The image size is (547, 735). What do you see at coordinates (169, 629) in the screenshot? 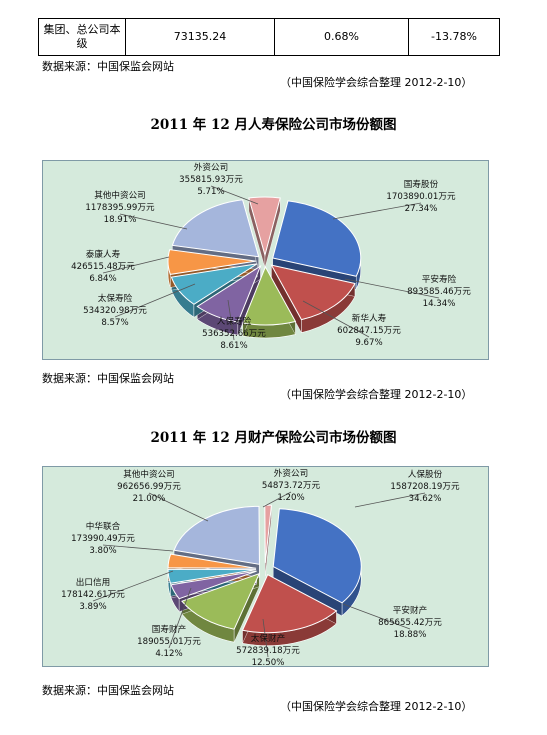
I see `slice-name-label: 国寿财产` at bounding box center [169, 629].